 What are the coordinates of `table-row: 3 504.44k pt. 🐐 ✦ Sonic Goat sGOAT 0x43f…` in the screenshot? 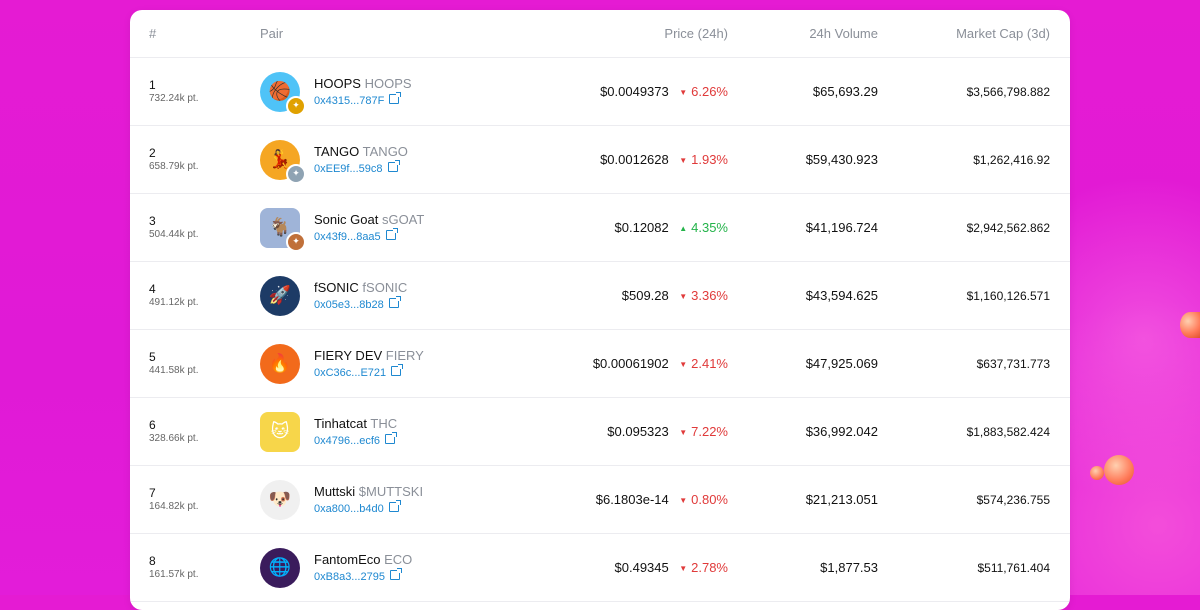 It's located at (600, 228).